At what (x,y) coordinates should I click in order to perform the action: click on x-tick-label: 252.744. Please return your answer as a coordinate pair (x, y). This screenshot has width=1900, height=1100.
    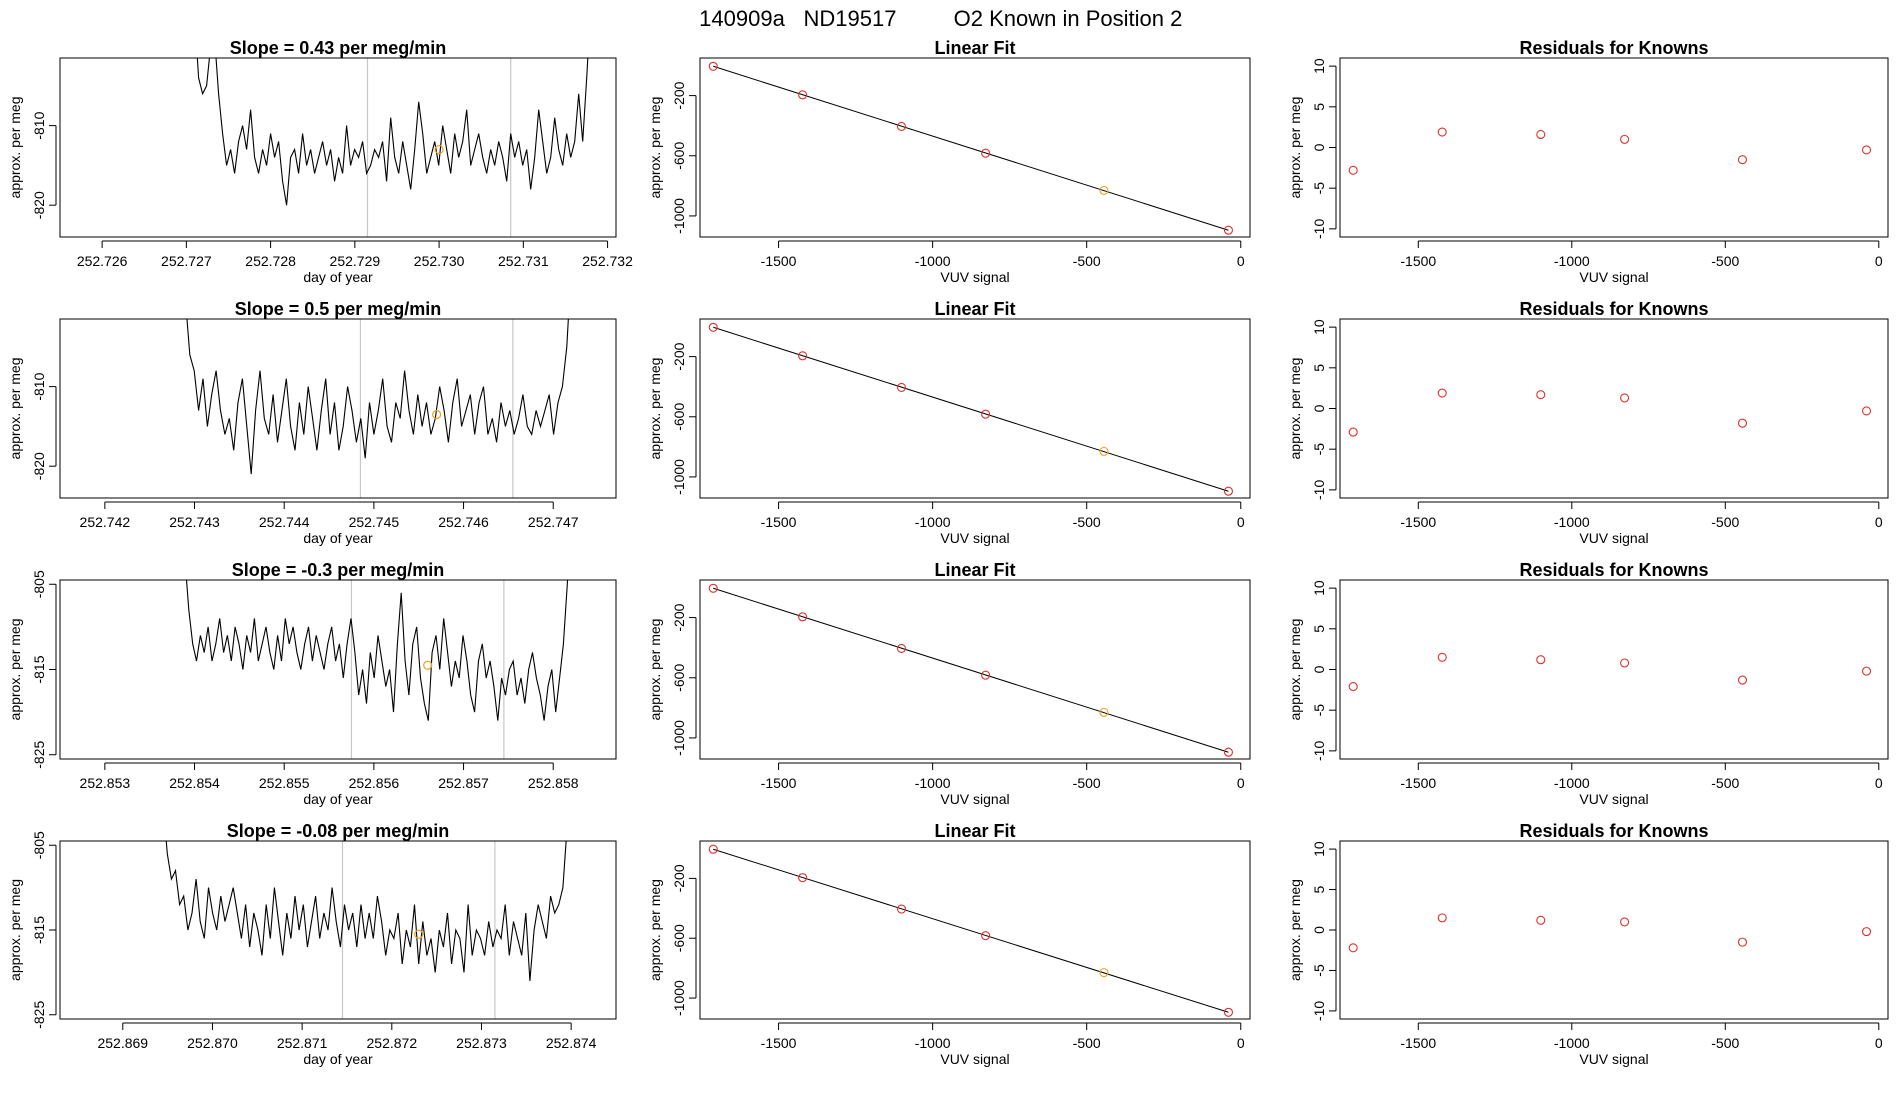
    Looking at the image, I should click on (284, 522).